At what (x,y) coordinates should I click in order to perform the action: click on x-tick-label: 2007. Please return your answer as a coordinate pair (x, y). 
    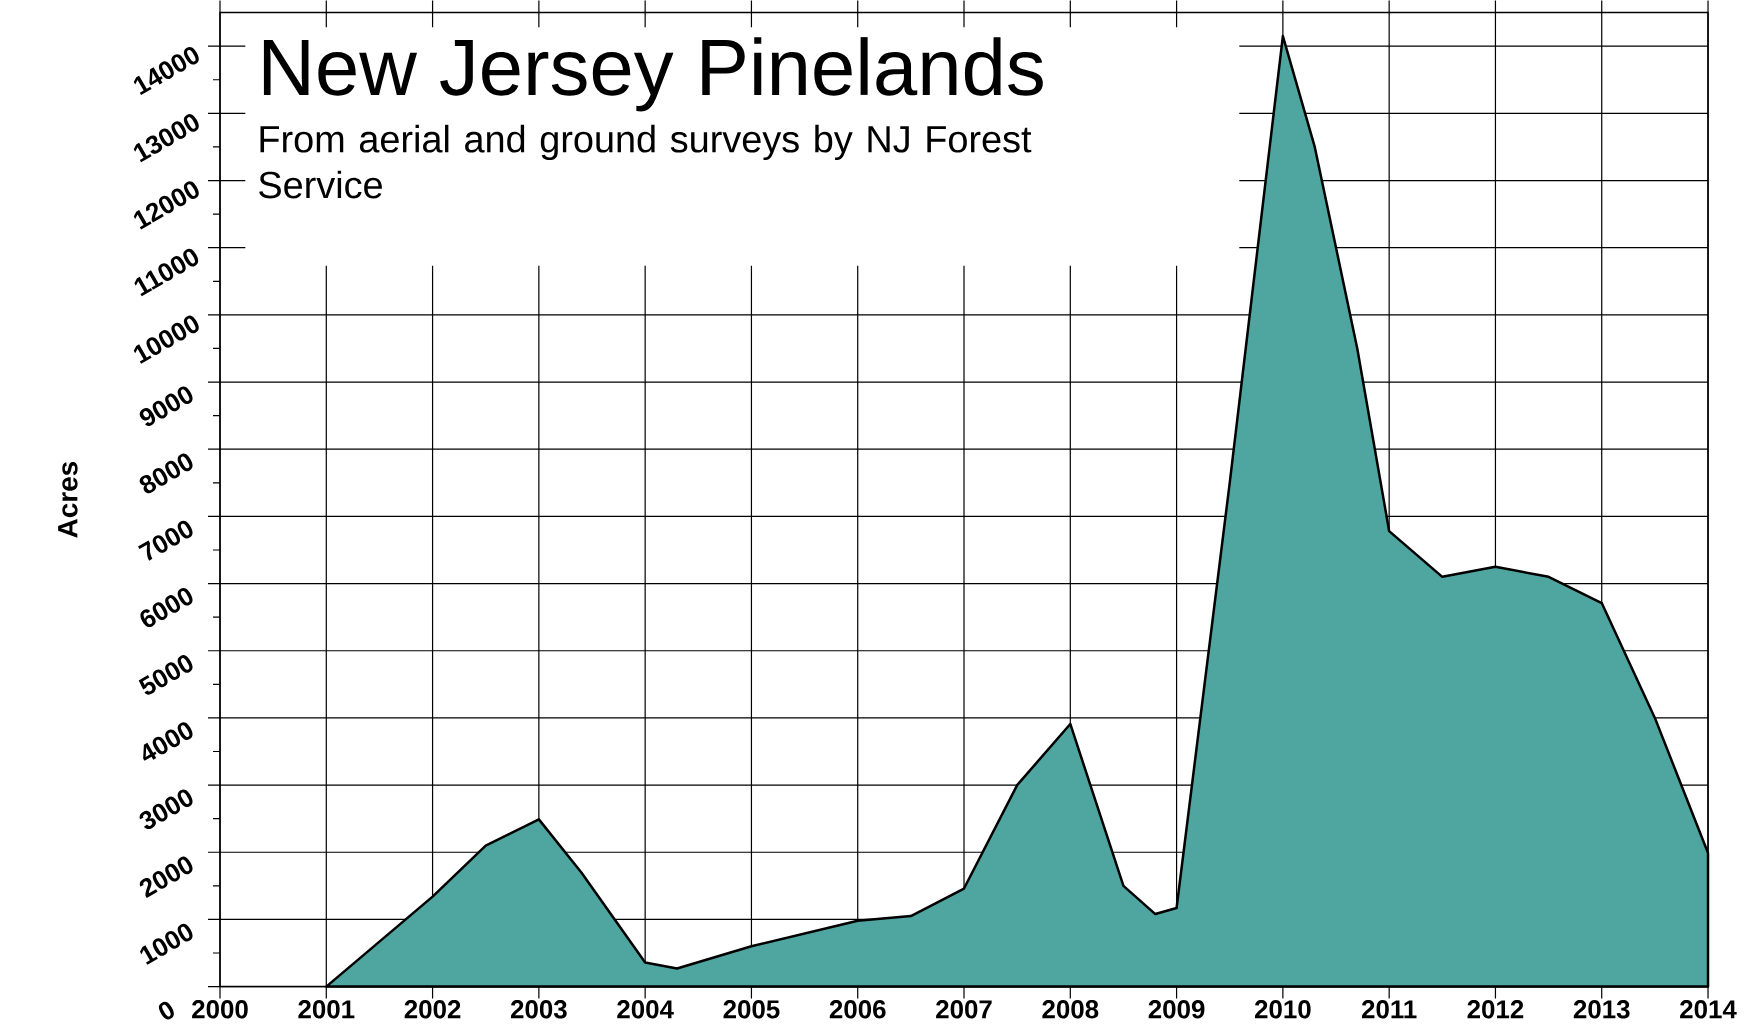
    Looking at the image, I should click on (964, 1009).